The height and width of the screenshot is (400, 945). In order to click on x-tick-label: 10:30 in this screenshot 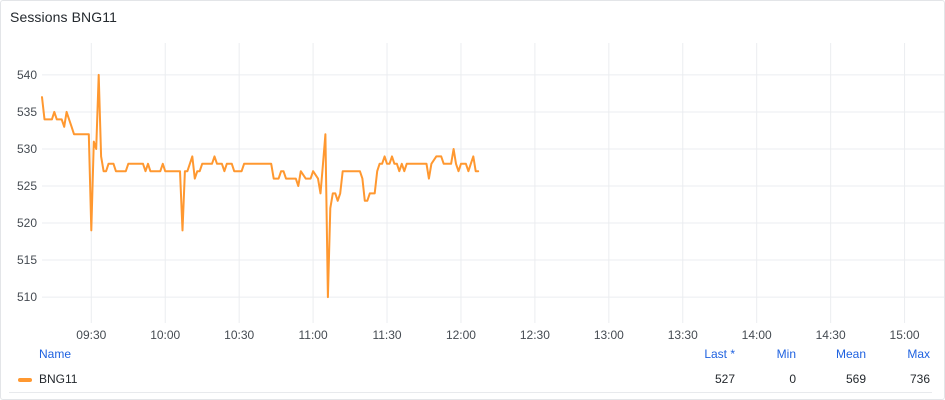, I will do `click(239, 335)`.